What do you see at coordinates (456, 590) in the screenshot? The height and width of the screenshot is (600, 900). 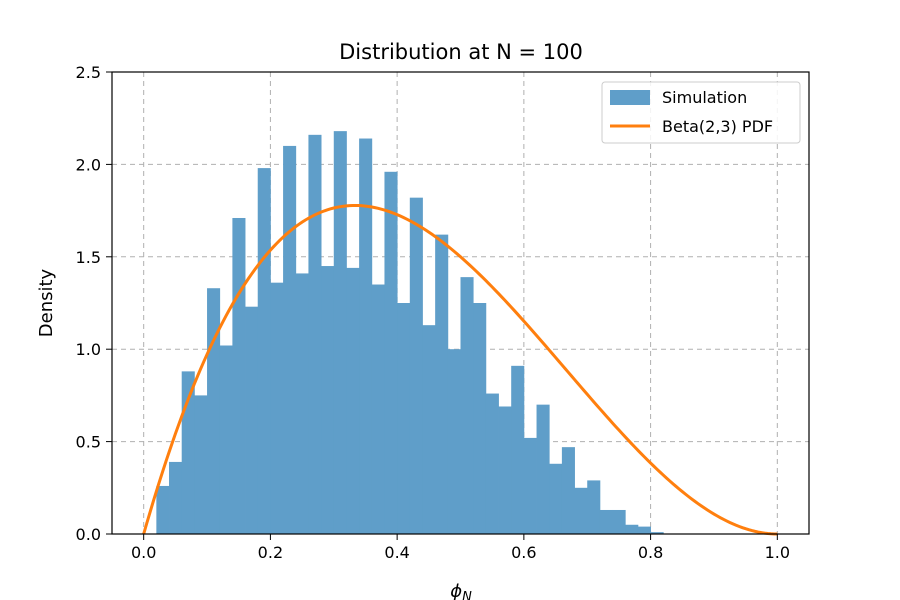 I see `x-axis-label-base: ϕ` at bounding box center [456, 590].